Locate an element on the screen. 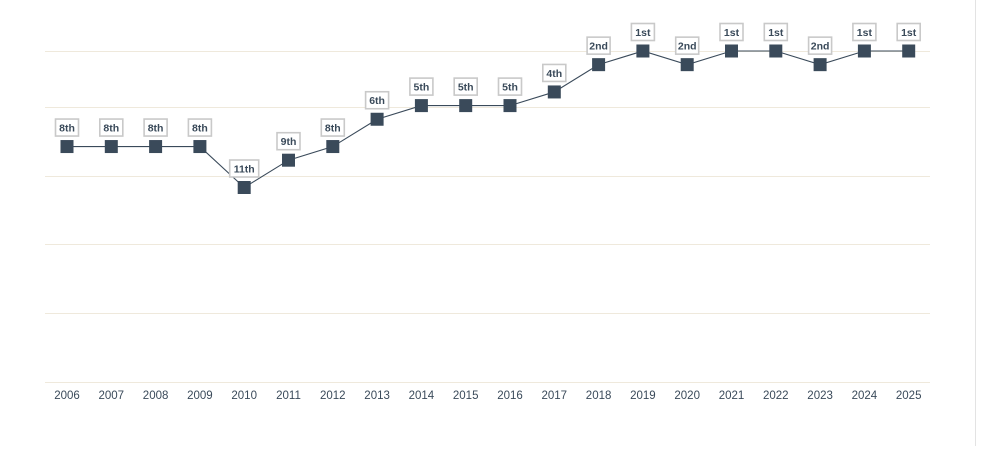  data-label: 9th is located at coordinates (288, 141).